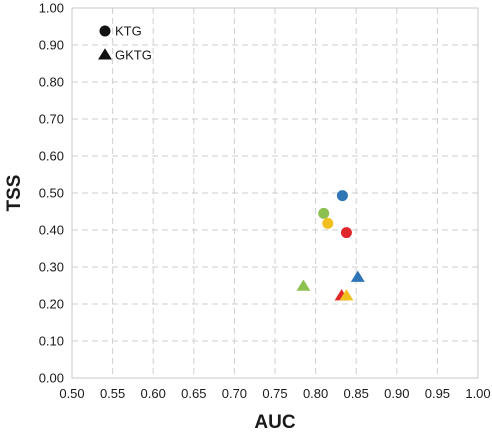 This screenshot has width=492, height=436. I want to click on y-tick-label: 0.90, so click(51, 45).